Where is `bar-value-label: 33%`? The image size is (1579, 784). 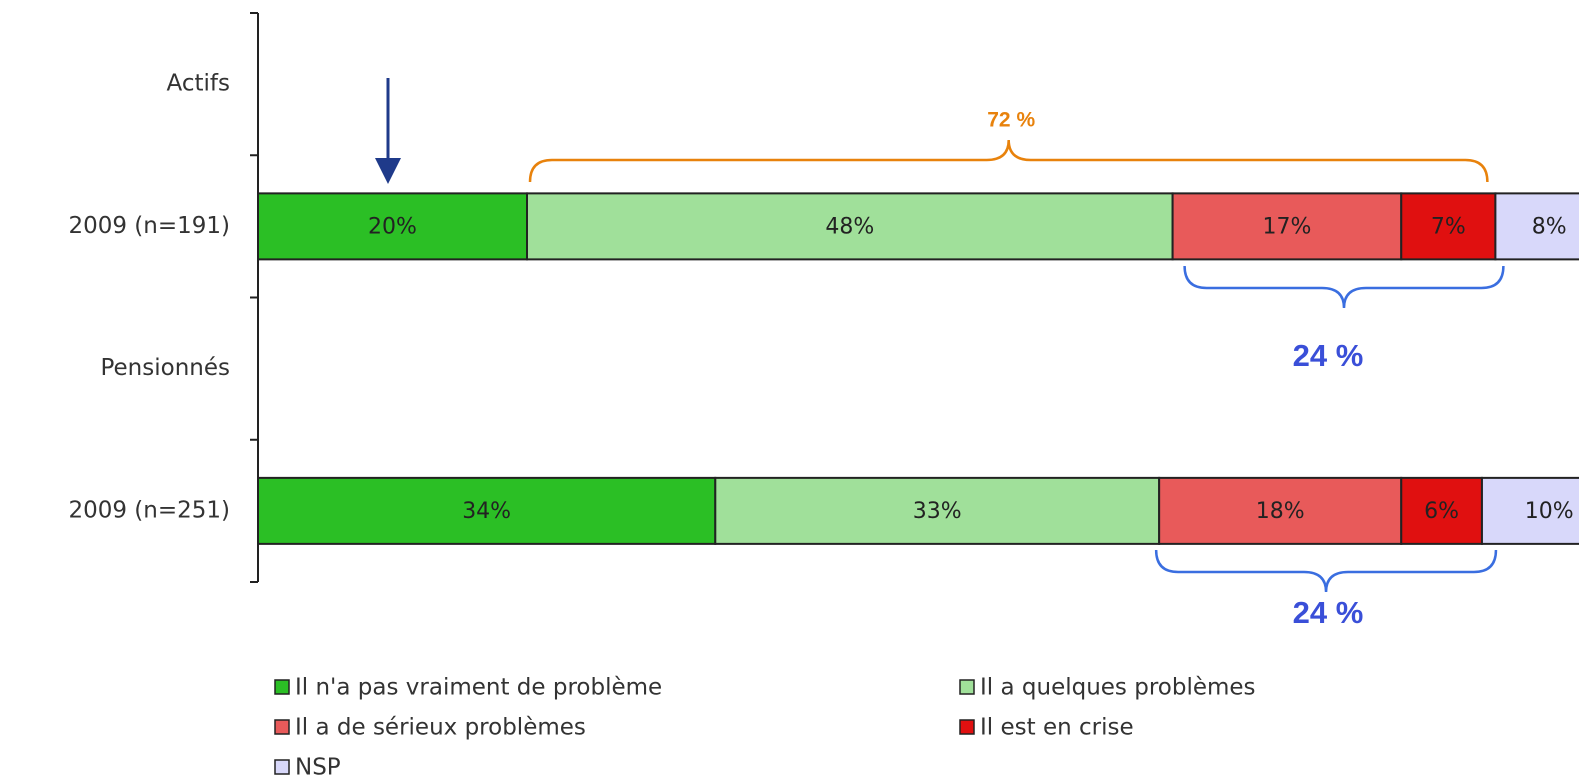
bar-value-label: 33% is located at coordinates (937, 511).